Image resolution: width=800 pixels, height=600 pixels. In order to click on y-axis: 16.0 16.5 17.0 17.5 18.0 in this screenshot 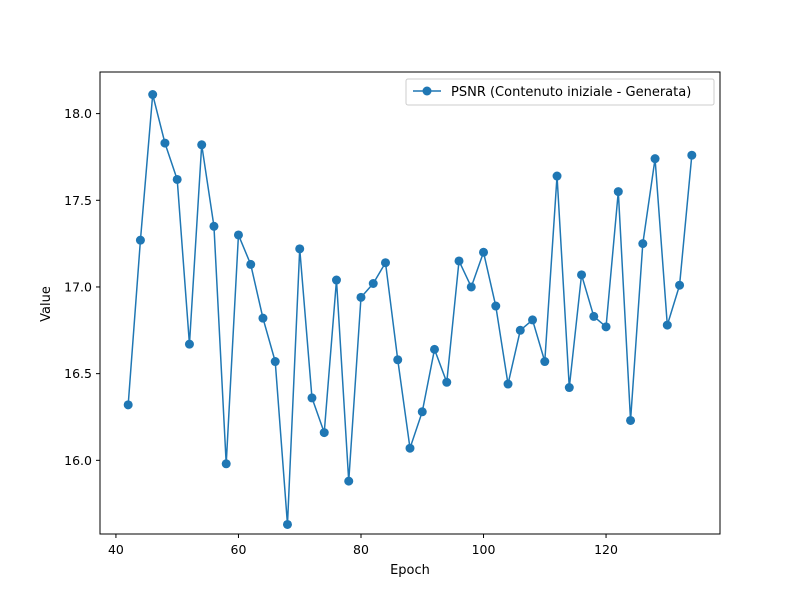, I will do `click(82, 287)`.